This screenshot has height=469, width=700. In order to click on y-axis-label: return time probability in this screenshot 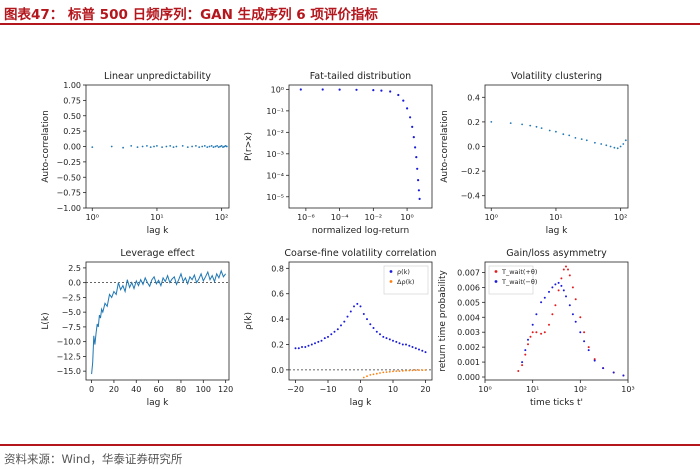, I will do `click(443, 321)`.